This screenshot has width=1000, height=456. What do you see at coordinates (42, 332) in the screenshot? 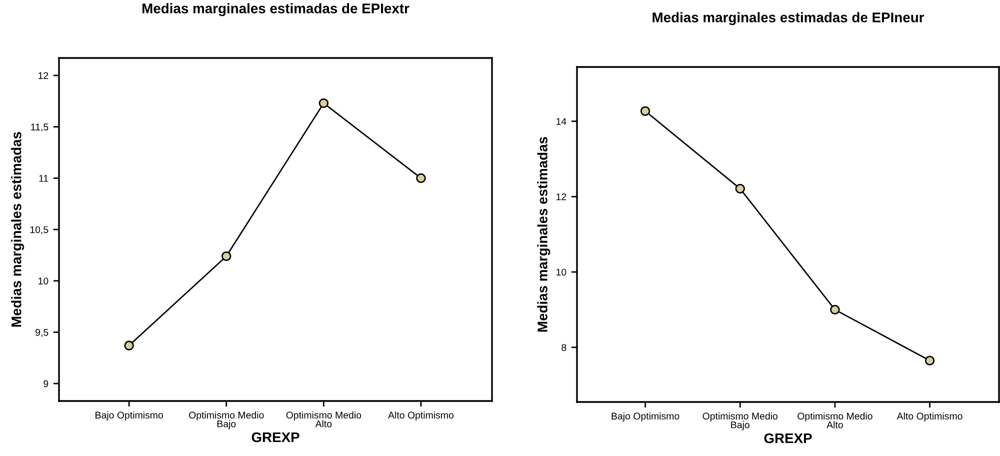
I see `y-tick-label: 9,5` at bounding box center [42, 332].